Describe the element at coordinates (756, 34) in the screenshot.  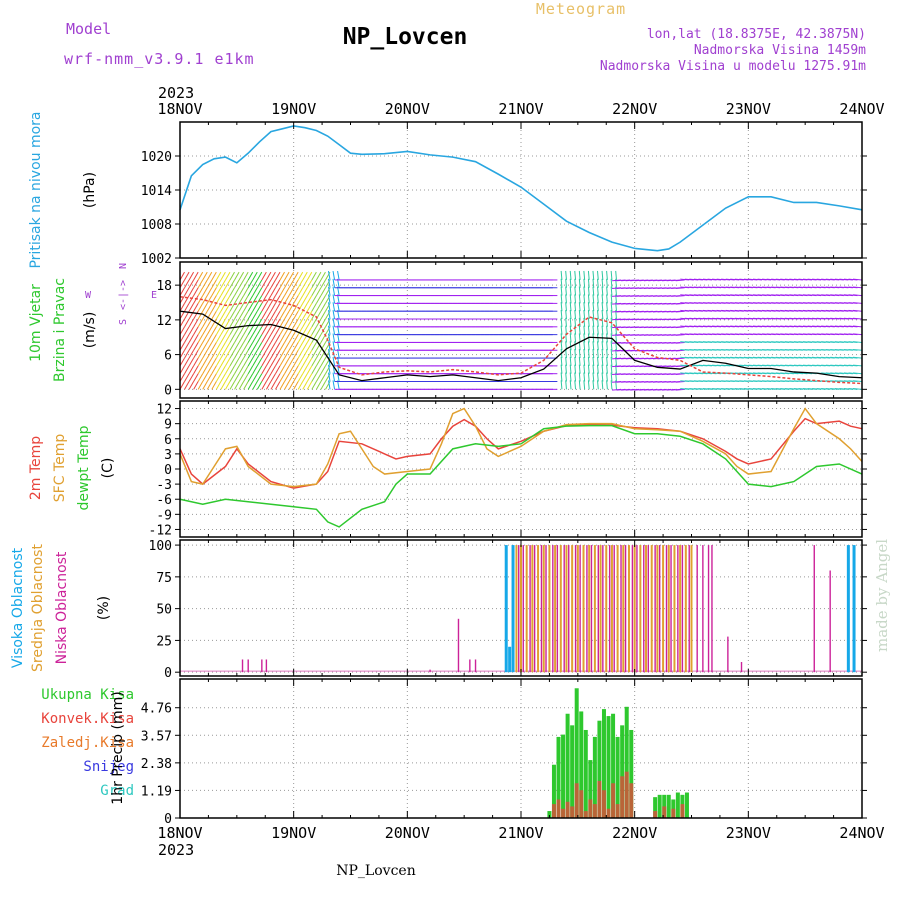
I see `coords-text: lon,lat (18.8375E, 42.3875N)` at that location.